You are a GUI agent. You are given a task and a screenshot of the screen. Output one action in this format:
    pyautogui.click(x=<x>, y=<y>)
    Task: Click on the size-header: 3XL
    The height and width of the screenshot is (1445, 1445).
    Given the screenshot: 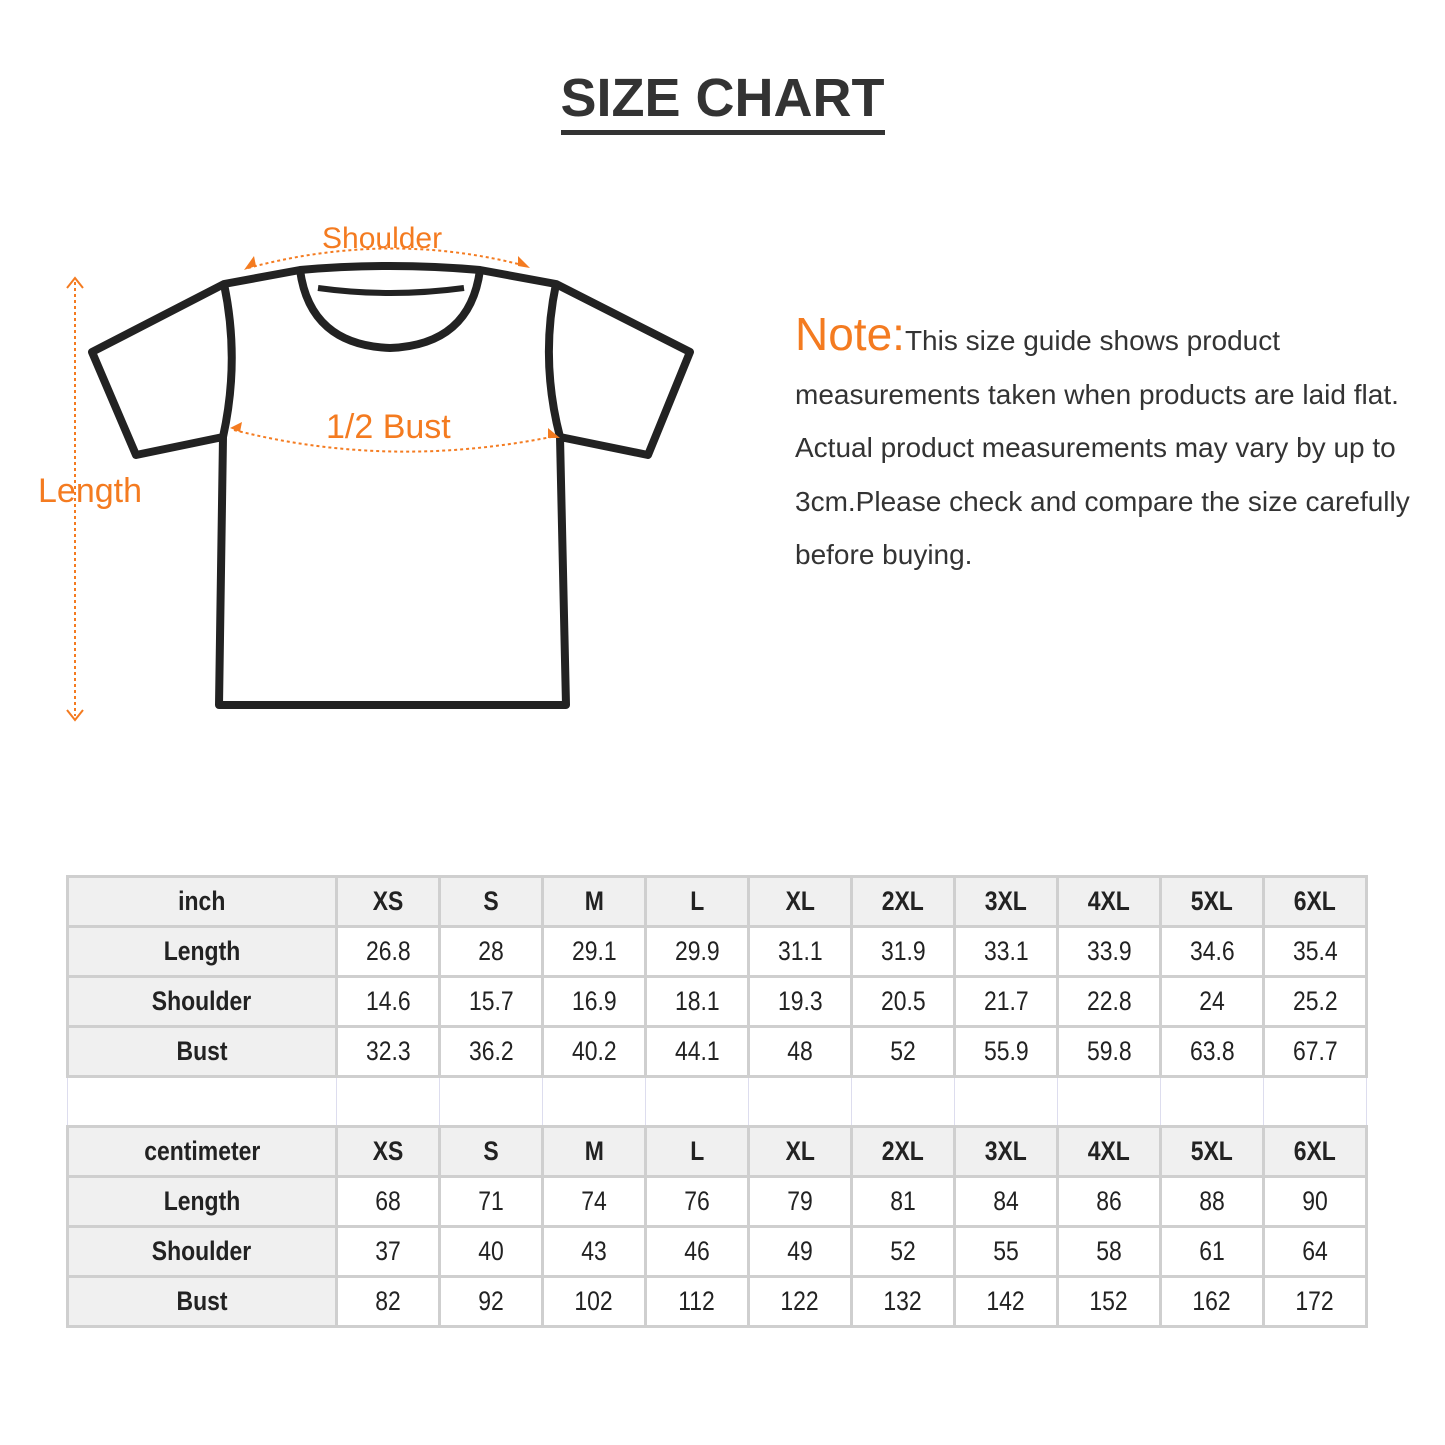 What is the action you would take?
    pyautogui.click(x=1006, y=901)
    